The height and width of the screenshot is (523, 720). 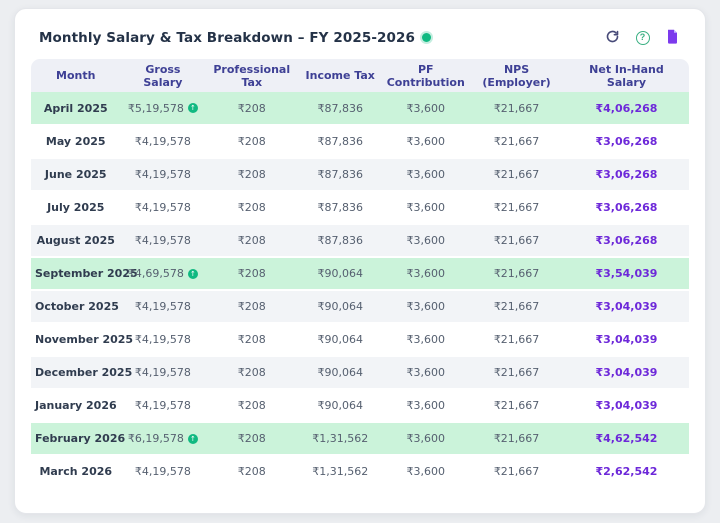 I want to click on gross-salary-cell: ₹6,19,578 ↑, so click(x=162, y=438).